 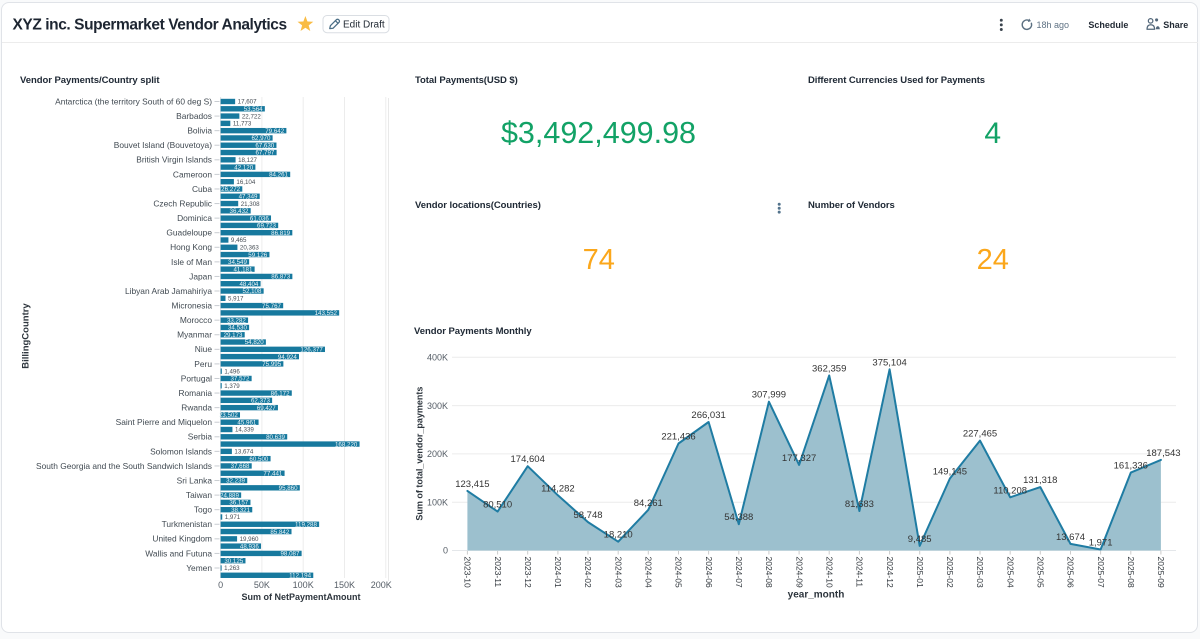 What do you see at coordinates (249, 539) in the screenshot?
I see `svg-text: 19,960` at bounding box center [249, 539].